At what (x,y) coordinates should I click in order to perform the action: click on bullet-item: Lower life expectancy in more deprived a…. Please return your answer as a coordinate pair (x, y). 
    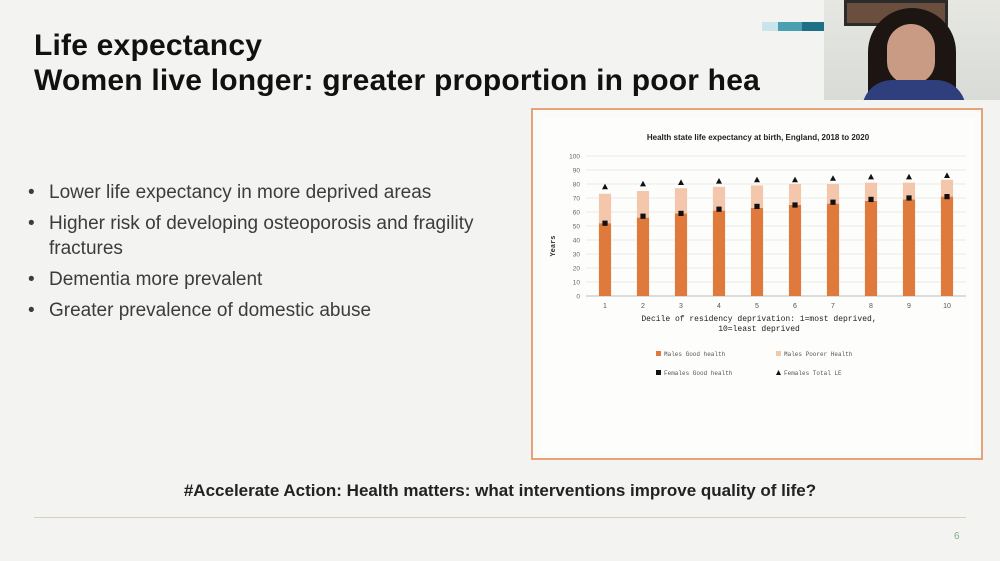
    Looking at the image, I should click on (274, 192).